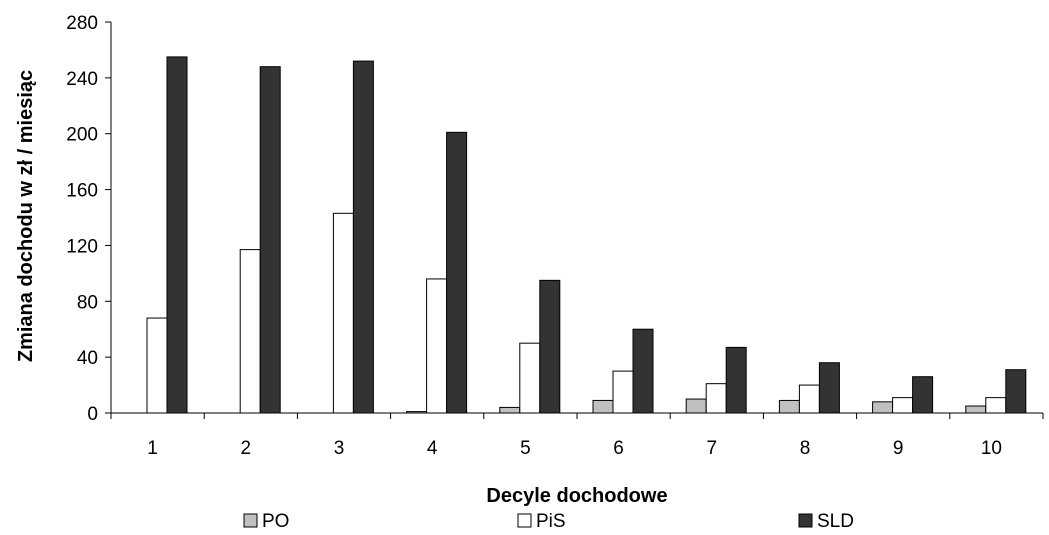  I want to click on legend-label-sld: SLD, so click(835, 521).